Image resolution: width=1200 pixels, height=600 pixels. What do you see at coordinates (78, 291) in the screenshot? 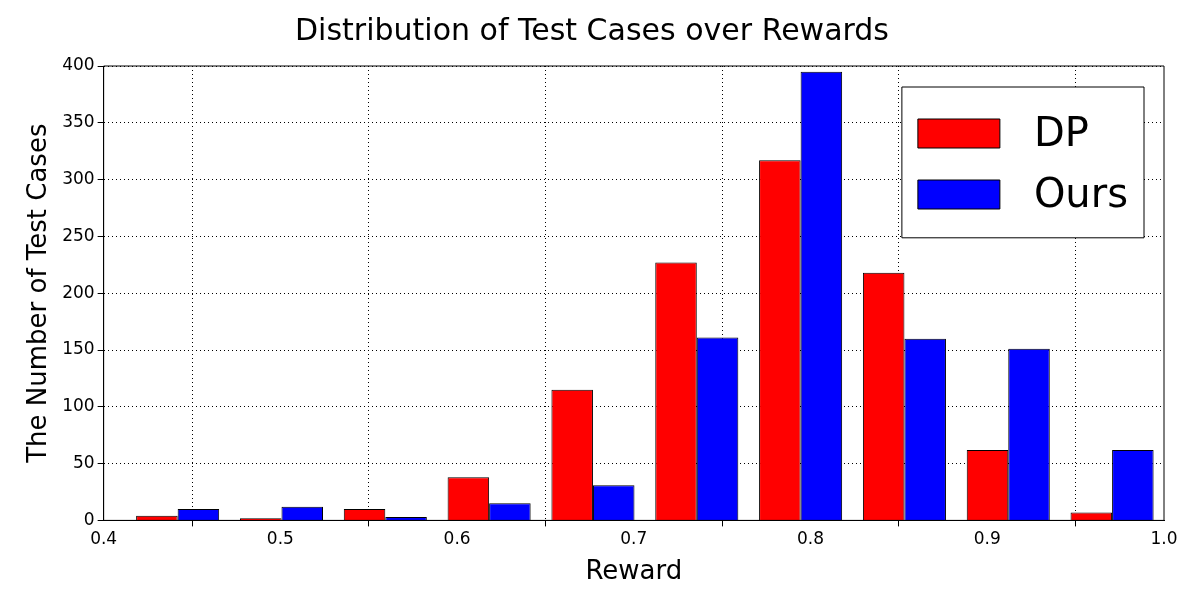
I see `y-tick-label: 200` at bounding box center [78, 291].